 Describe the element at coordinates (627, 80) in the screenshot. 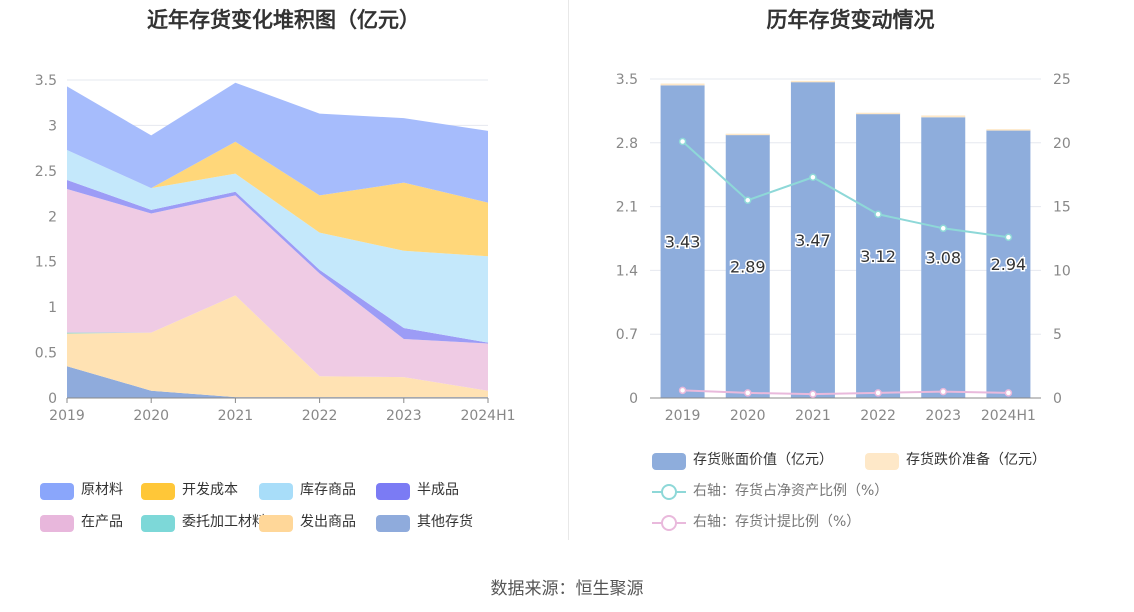

I see `y-tick-label: 3.5` at that location.